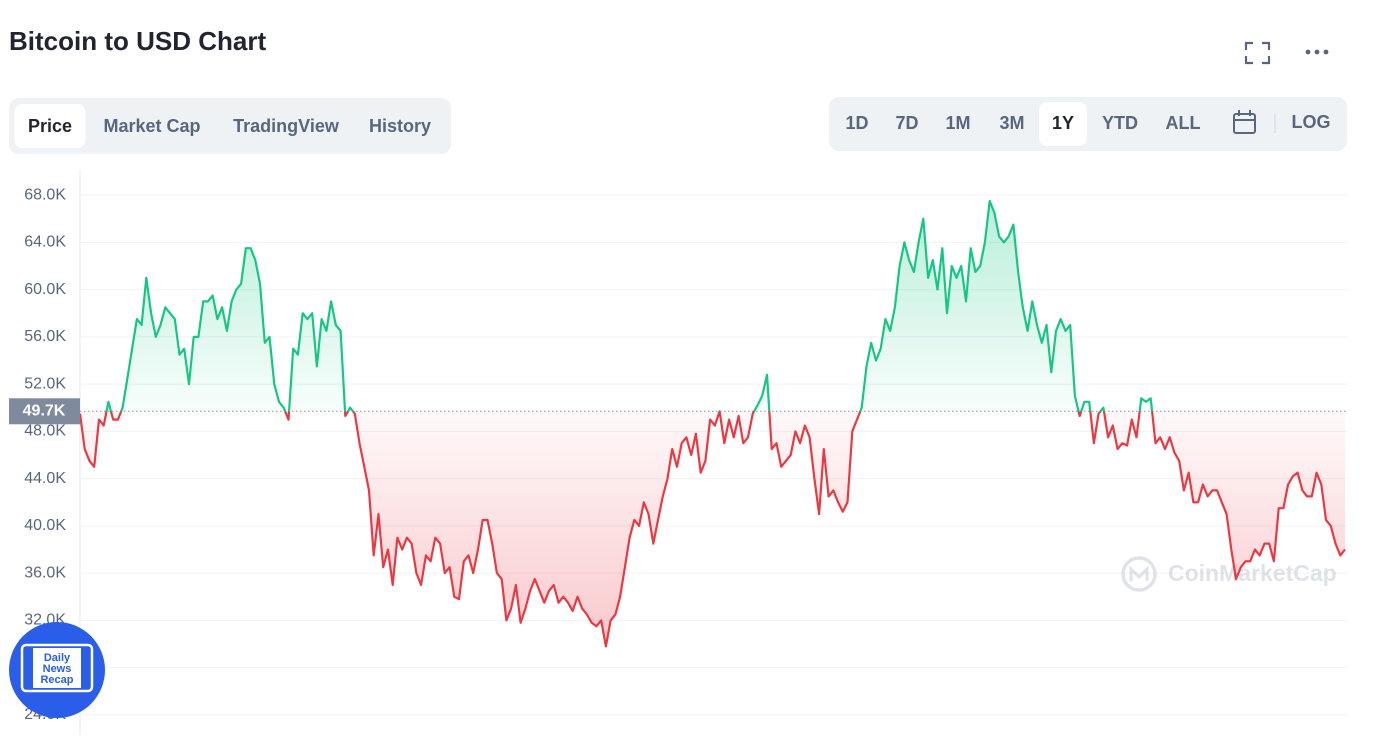  Describe the element at coordinates (1244, 122) in the screenshot. I see `calendar-icon` at that location.